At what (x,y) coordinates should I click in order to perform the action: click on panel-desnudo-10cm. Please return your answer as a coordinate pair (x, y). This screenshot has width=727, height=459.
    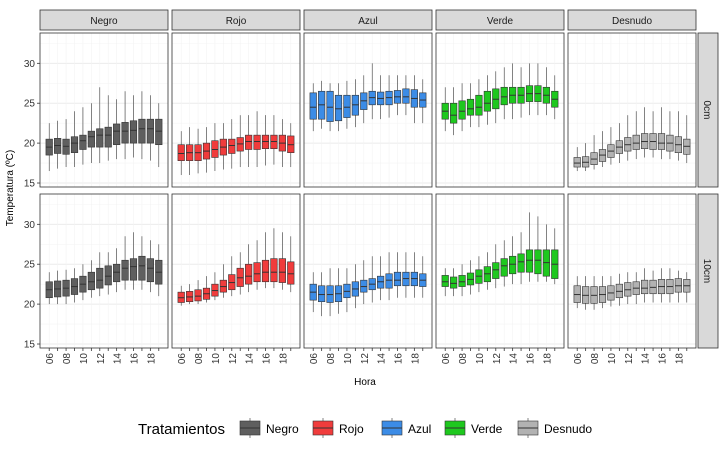
    Looking at the image, I should click on (632, 271).